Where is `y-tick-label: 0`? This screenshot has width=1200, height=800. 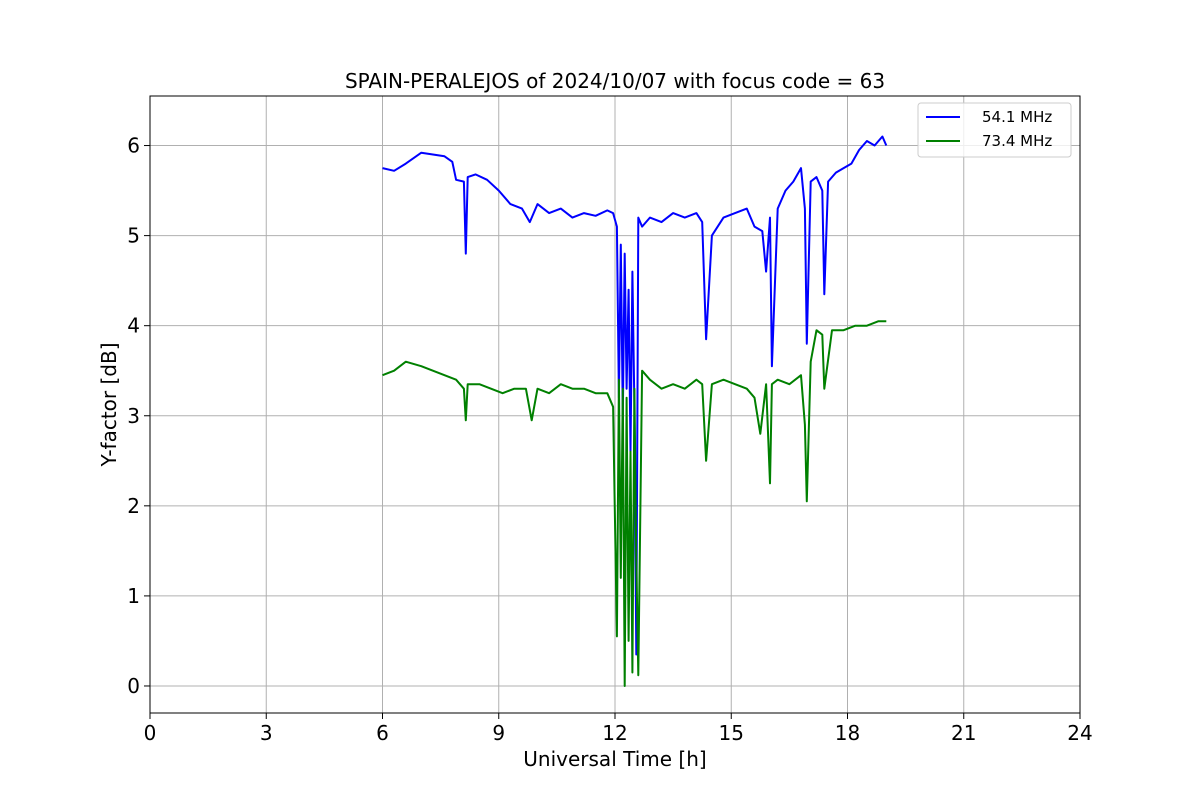
y-tick-label: 0 is located at coordinates (133, 686).